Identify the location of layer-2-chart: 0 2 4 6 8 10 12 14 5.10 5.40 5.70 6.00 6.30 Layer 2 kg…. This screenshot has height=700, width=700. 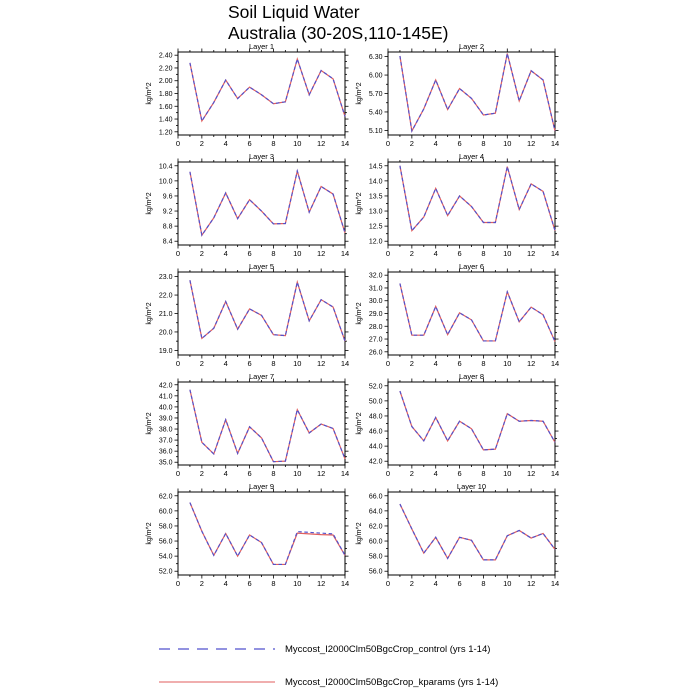
(457, 95).